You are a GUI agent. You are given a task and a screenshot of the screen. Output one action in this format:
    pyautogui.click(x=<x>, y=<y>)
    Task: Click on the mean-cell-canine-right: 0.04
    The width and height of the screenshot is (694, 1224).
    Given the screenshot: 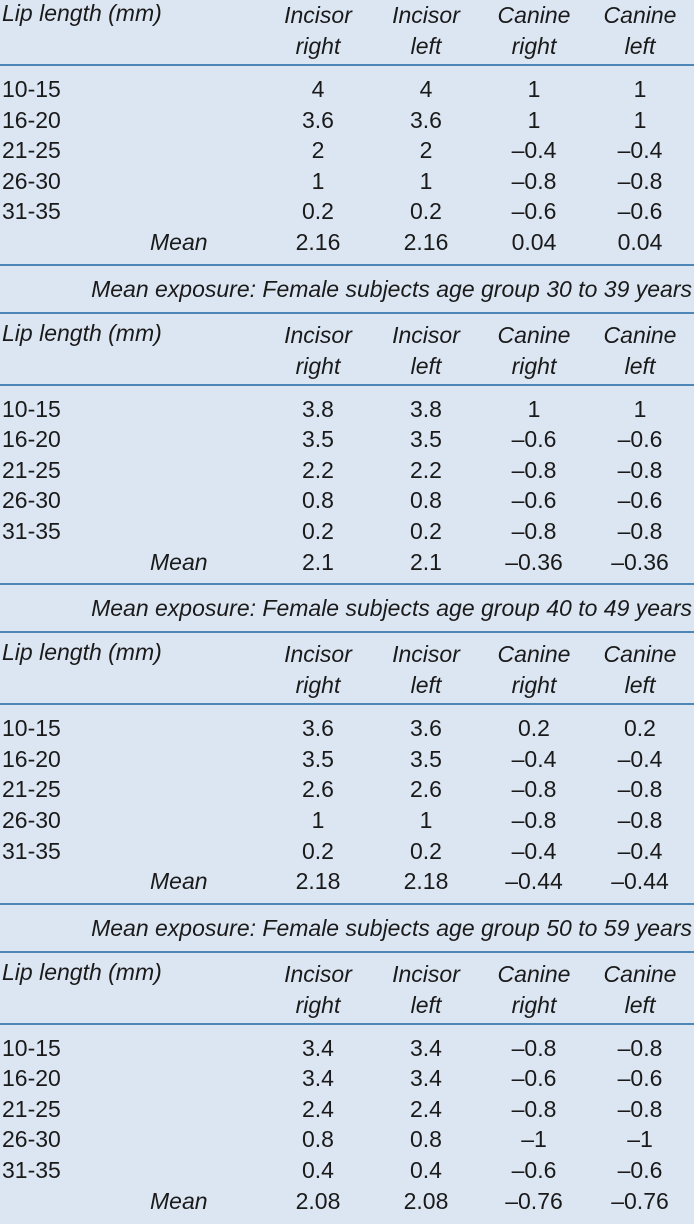 What is the action you would take?
    pyautogui.click(x=534, y=241)
    